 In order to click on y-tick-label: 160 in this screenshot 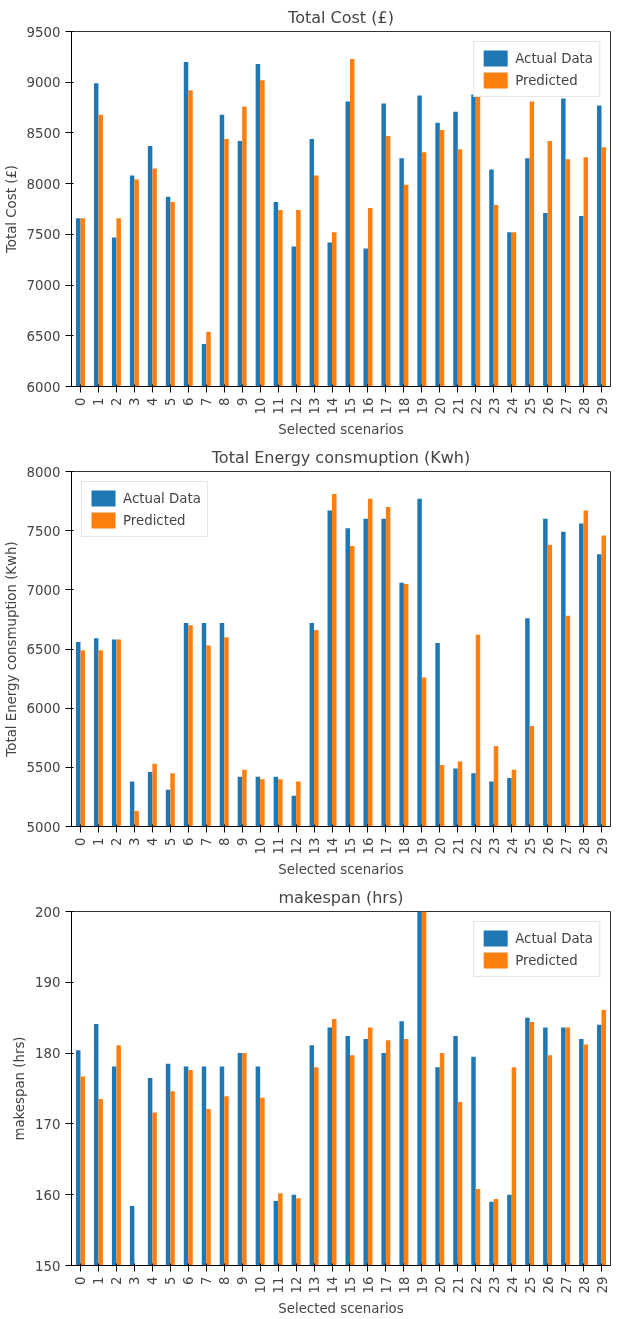, I will do `click(48, 1195)`.